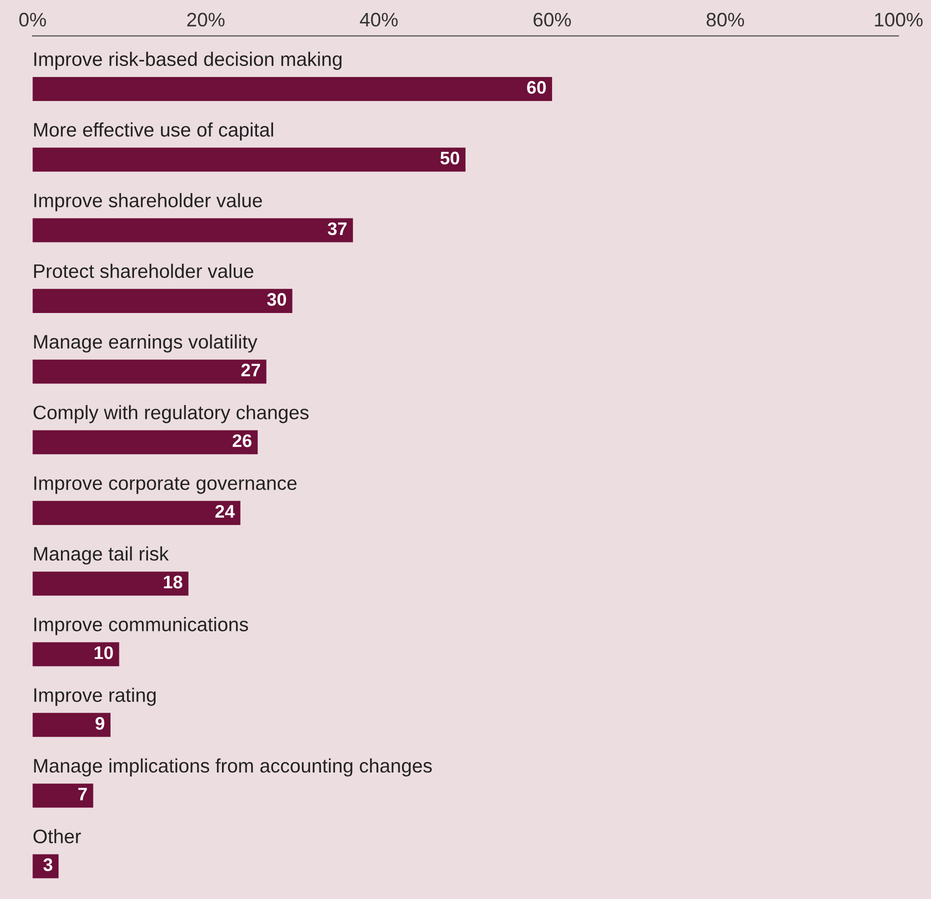 The image size is (931, 899). Describe the element at coordinates (552, 19) in the screenshot. I see `x-tick-label: 60%` at that location.